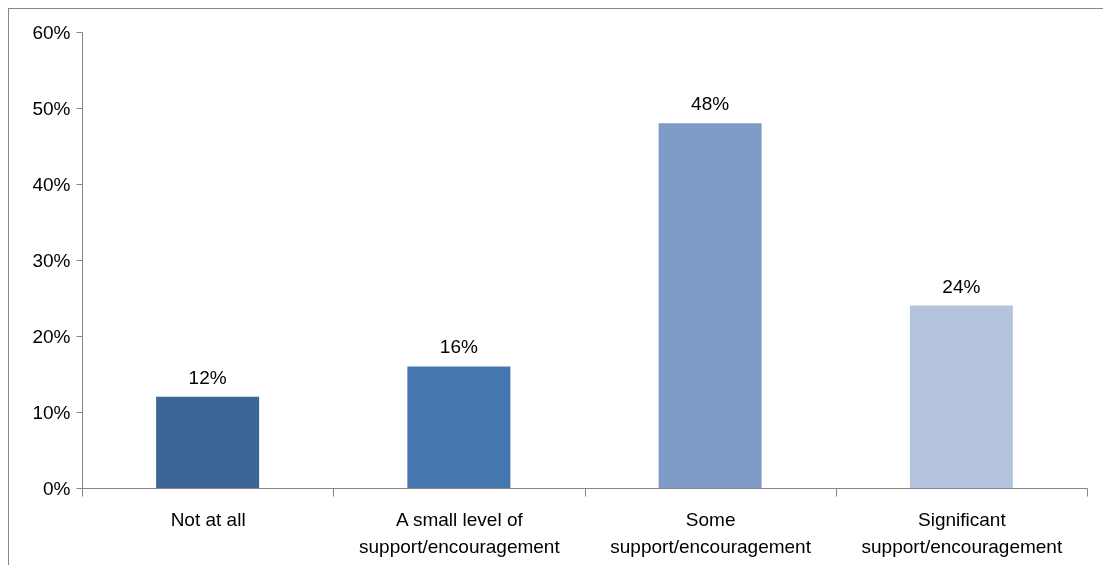 The height and width of the screenshot is (566, 1104). Describe the element at coordinates (961, 286) in the screenshot. I see `data-label: 24%` at that location.